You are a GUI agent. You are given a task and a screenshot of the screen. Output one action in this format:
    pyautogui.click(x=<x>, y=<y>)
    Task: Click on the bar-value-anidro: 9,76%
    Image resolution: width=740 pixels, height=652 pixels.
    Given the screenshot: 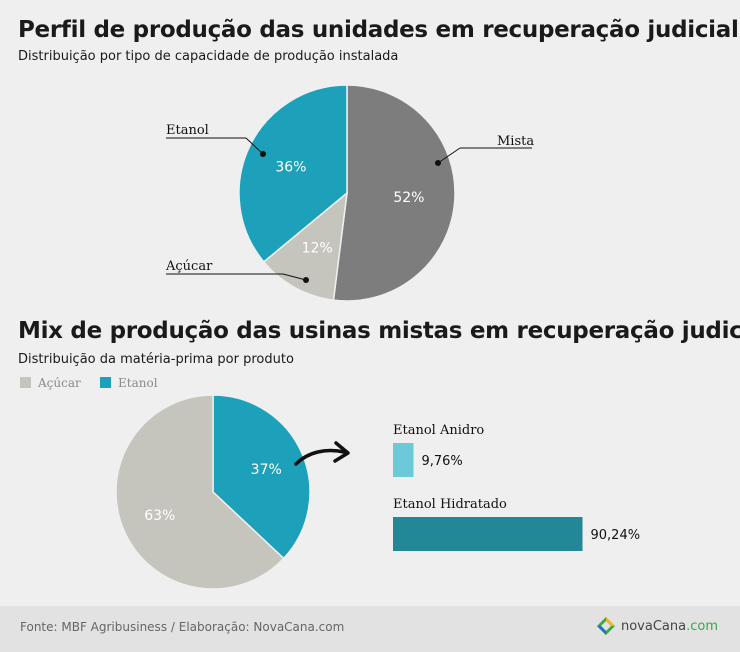 What is the action you would take?
    pyautogui.click(x=441, y=461)
    